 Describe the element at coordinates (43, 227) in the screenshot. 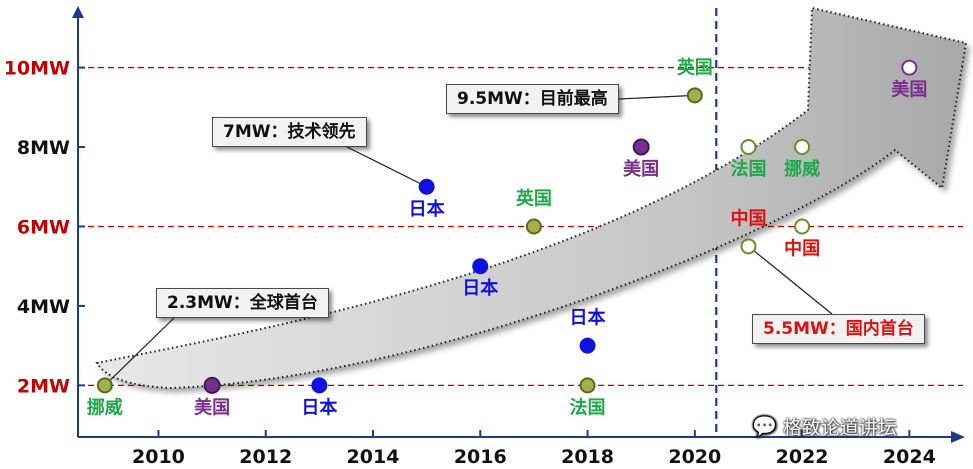

I see `y-tick-label-6MW: 6MW` at that location.